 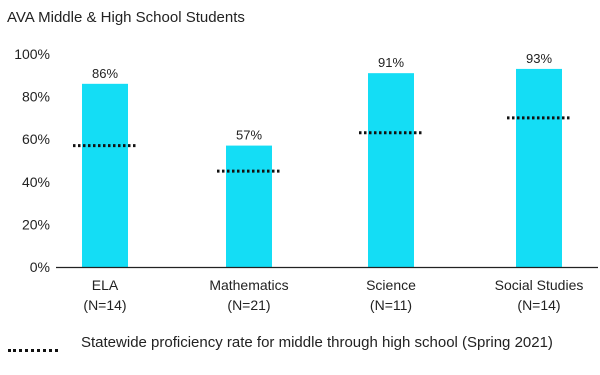 I want to click on x-category-count-label: (N=11), so click(x=391, y=305).